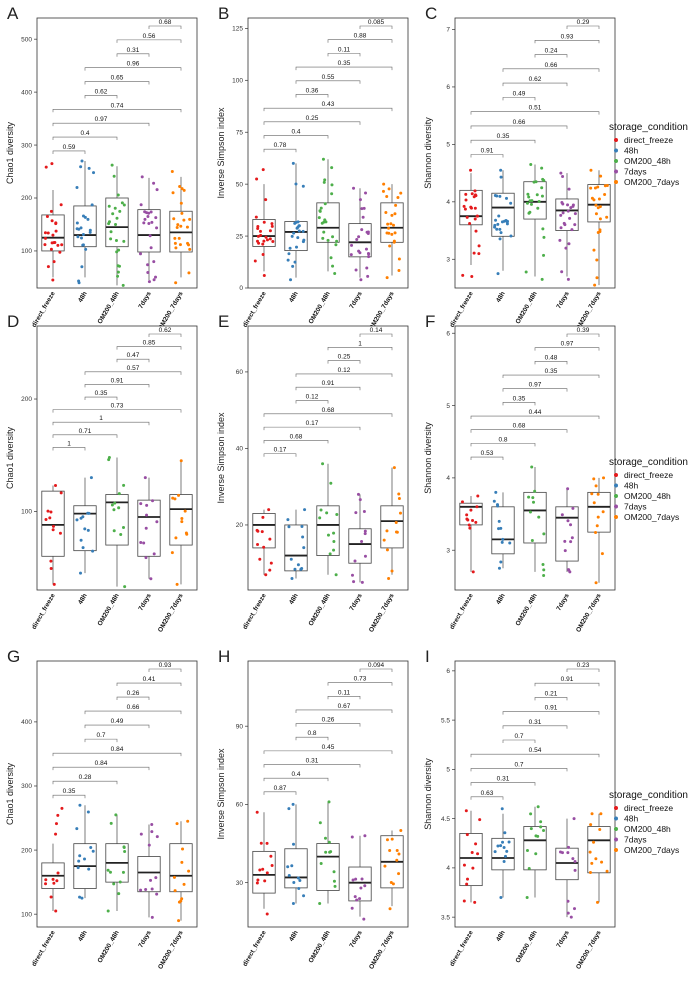  Describe the element at coordinates (312, 118) in the screenshot. I see `comparison-p-value: 0.25` at that location.